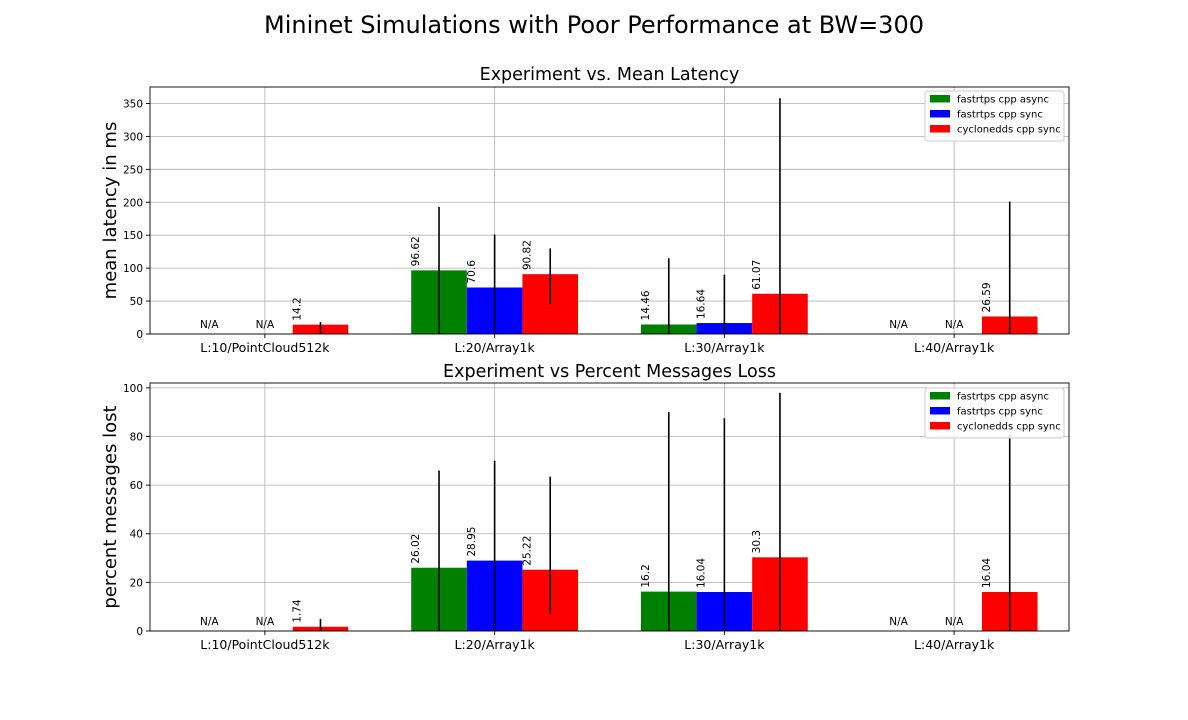  Describe the element at coordinates (110, 211) in the screenshot. I see `y-axis-label: mean latency in ms` at that location.